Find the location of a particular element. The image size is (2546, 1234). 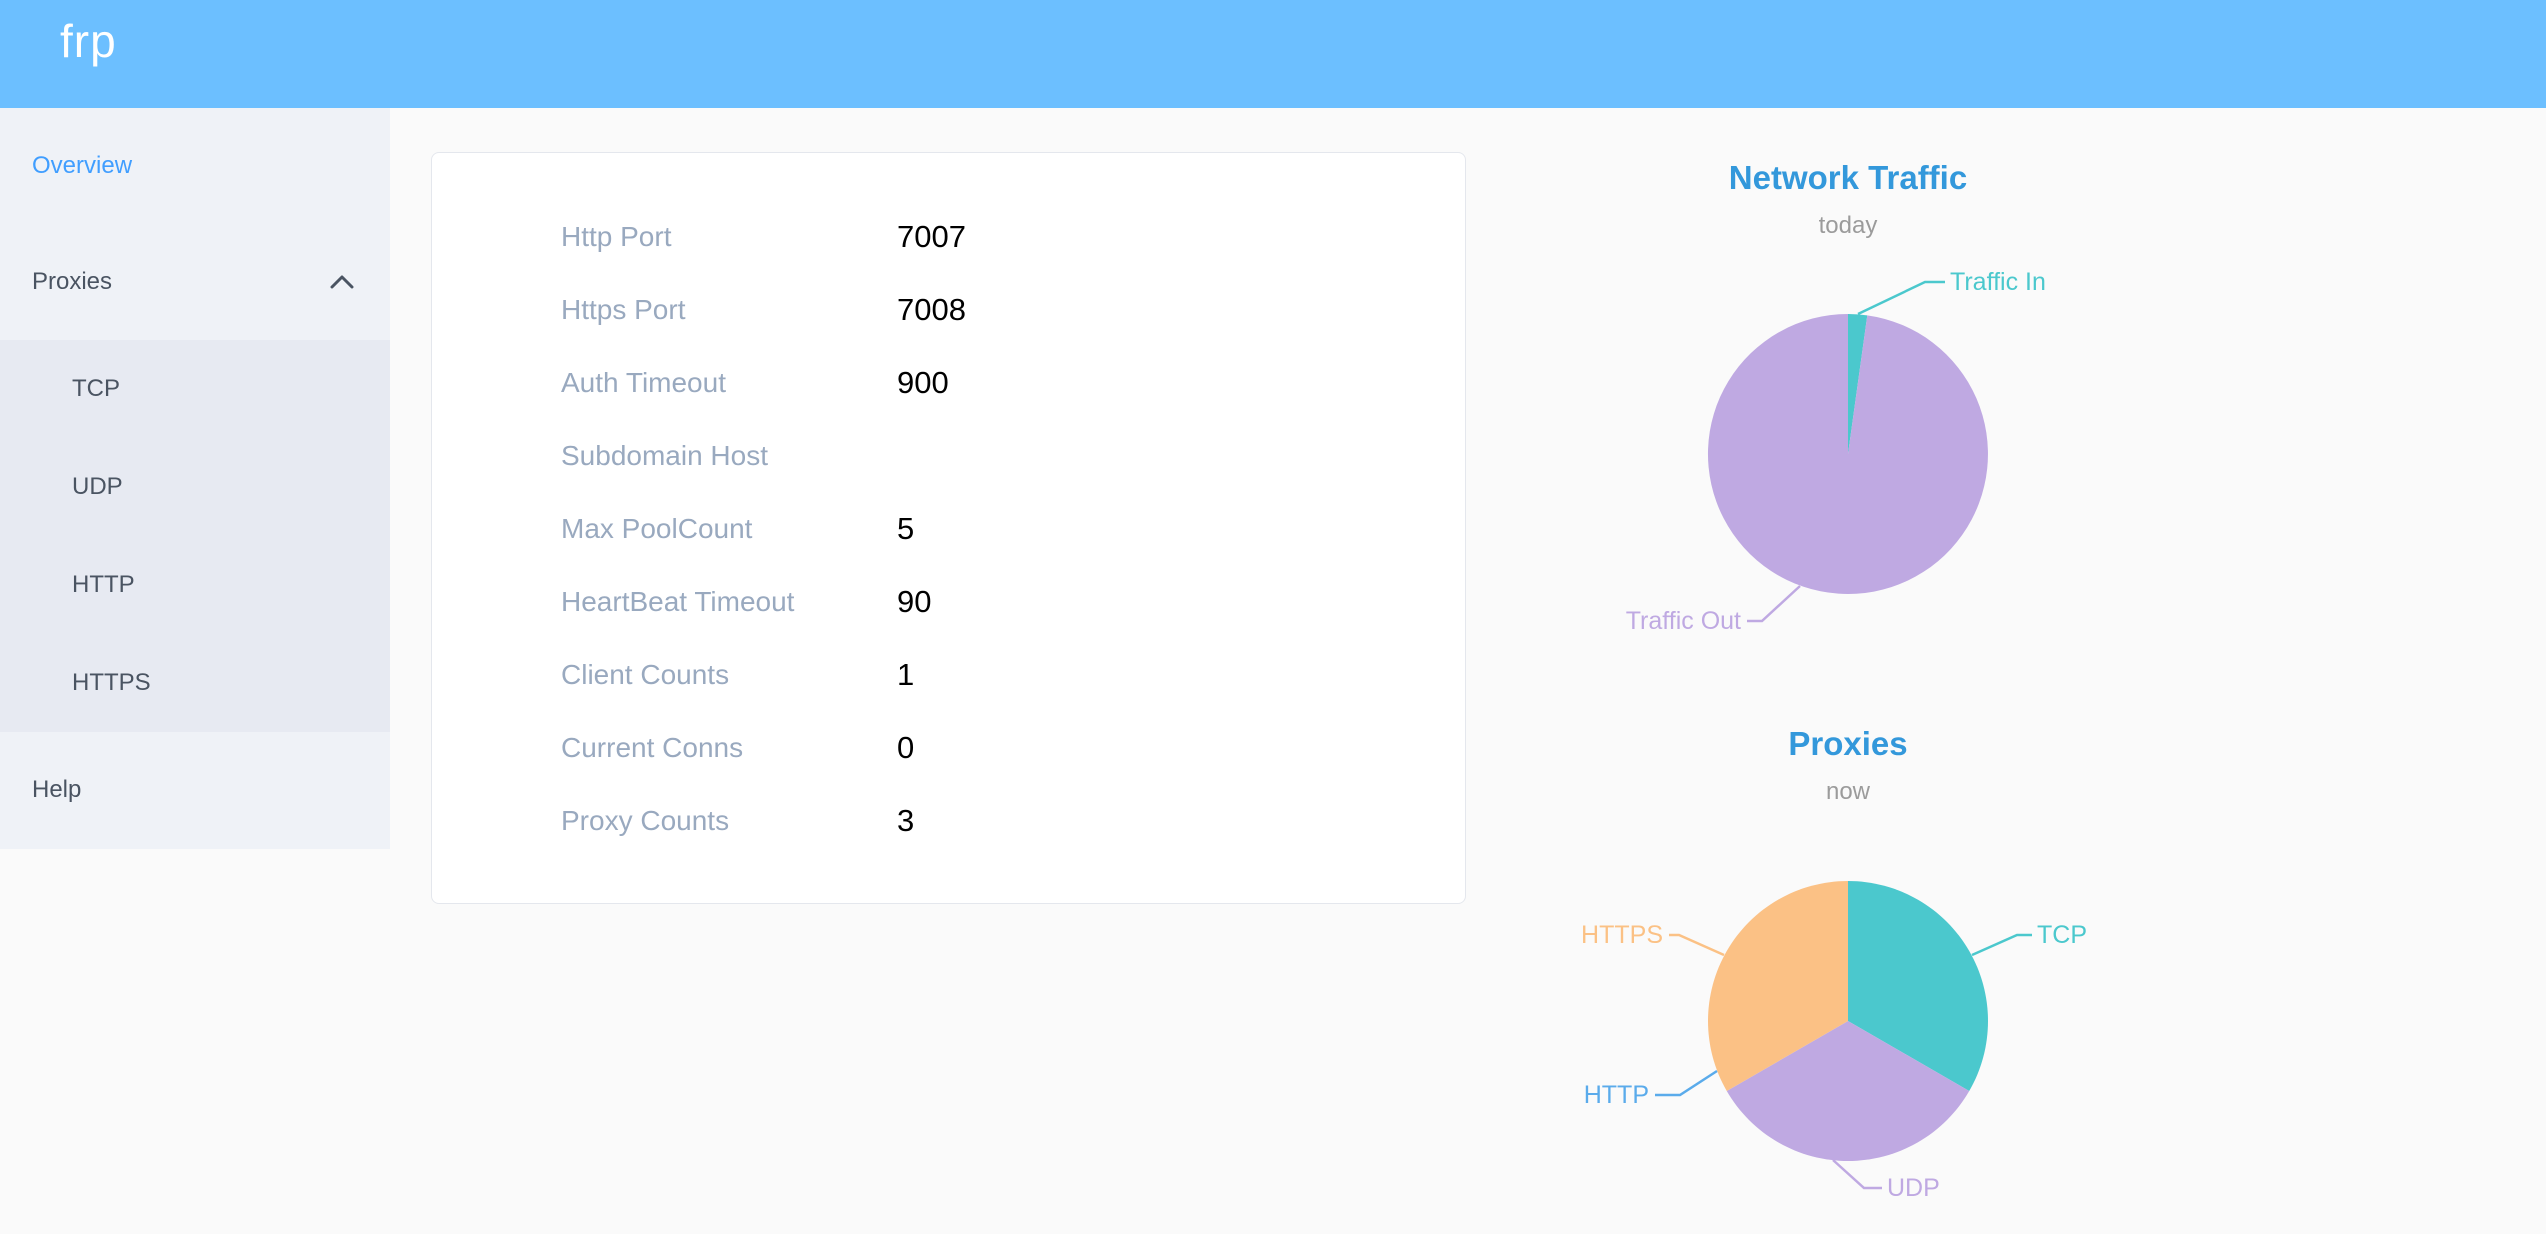

sidebar-item-label: HTTPS is located at coordinates (111, 682).